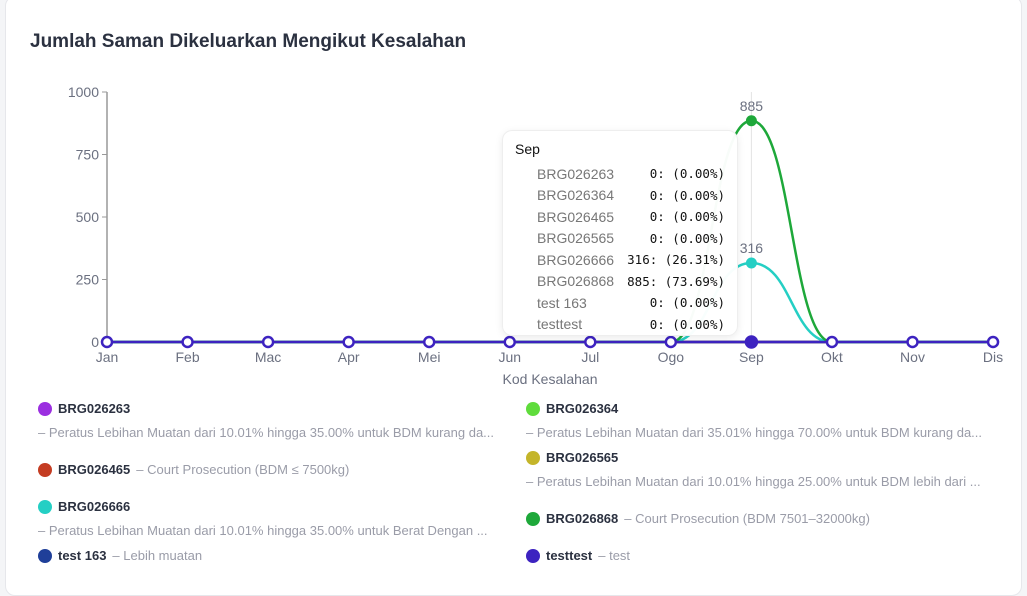 This screenshot has height=596, width=1027. I want to click on tooltip-row: BRG026263 0: (0.00%), so click(620, 174).